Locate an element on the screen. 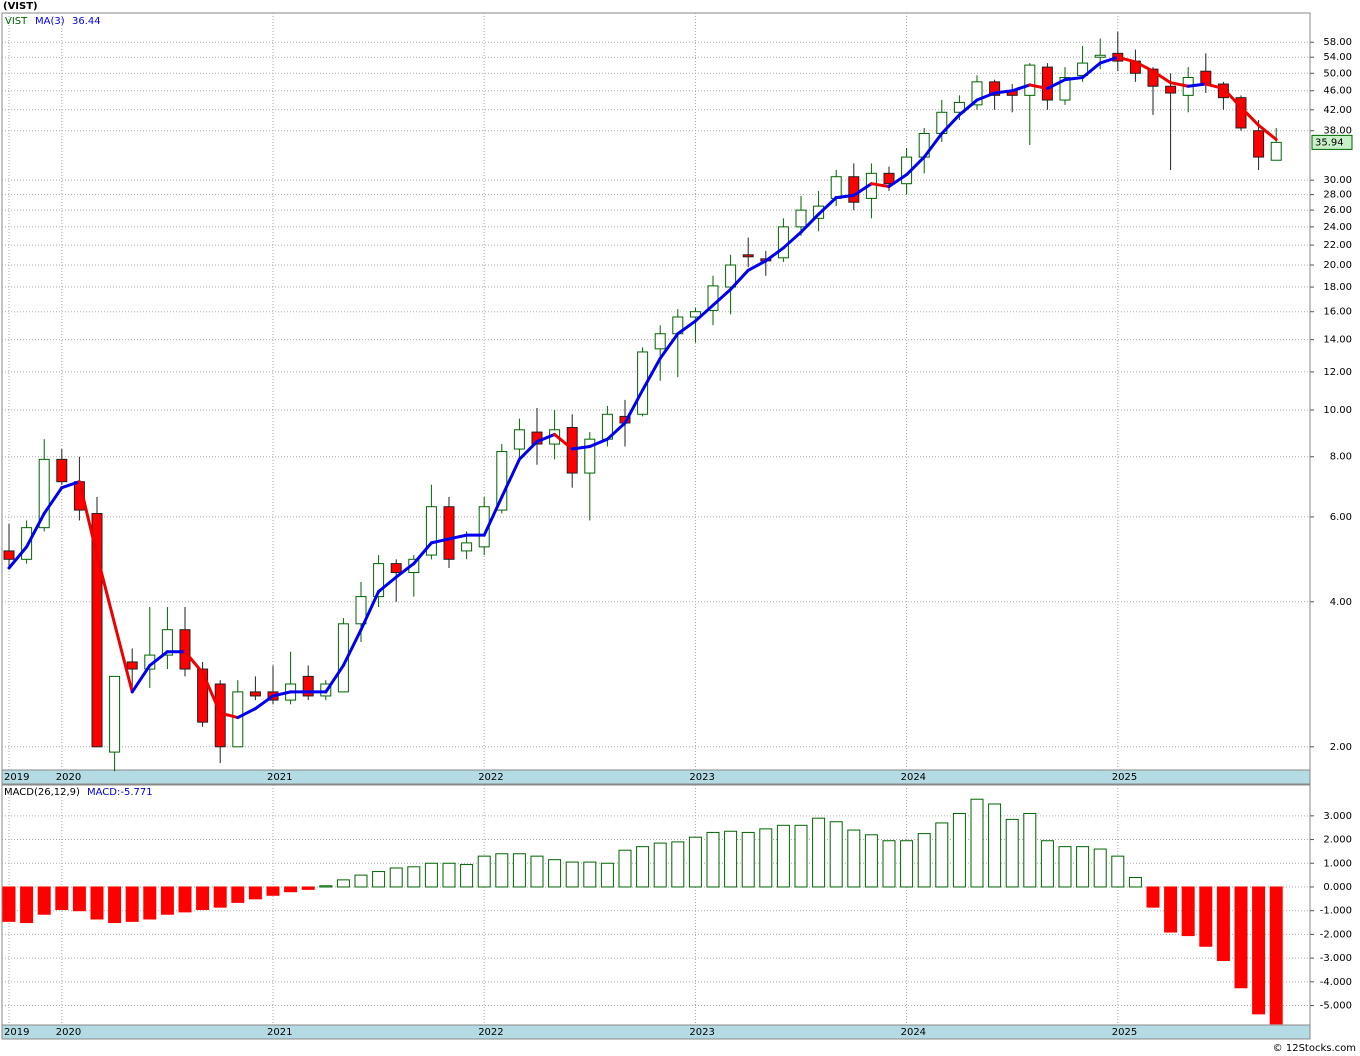 This screenshot has height=1056, width=1360. y-tick-label: 2.00 is located at coordinates (1341, 747).